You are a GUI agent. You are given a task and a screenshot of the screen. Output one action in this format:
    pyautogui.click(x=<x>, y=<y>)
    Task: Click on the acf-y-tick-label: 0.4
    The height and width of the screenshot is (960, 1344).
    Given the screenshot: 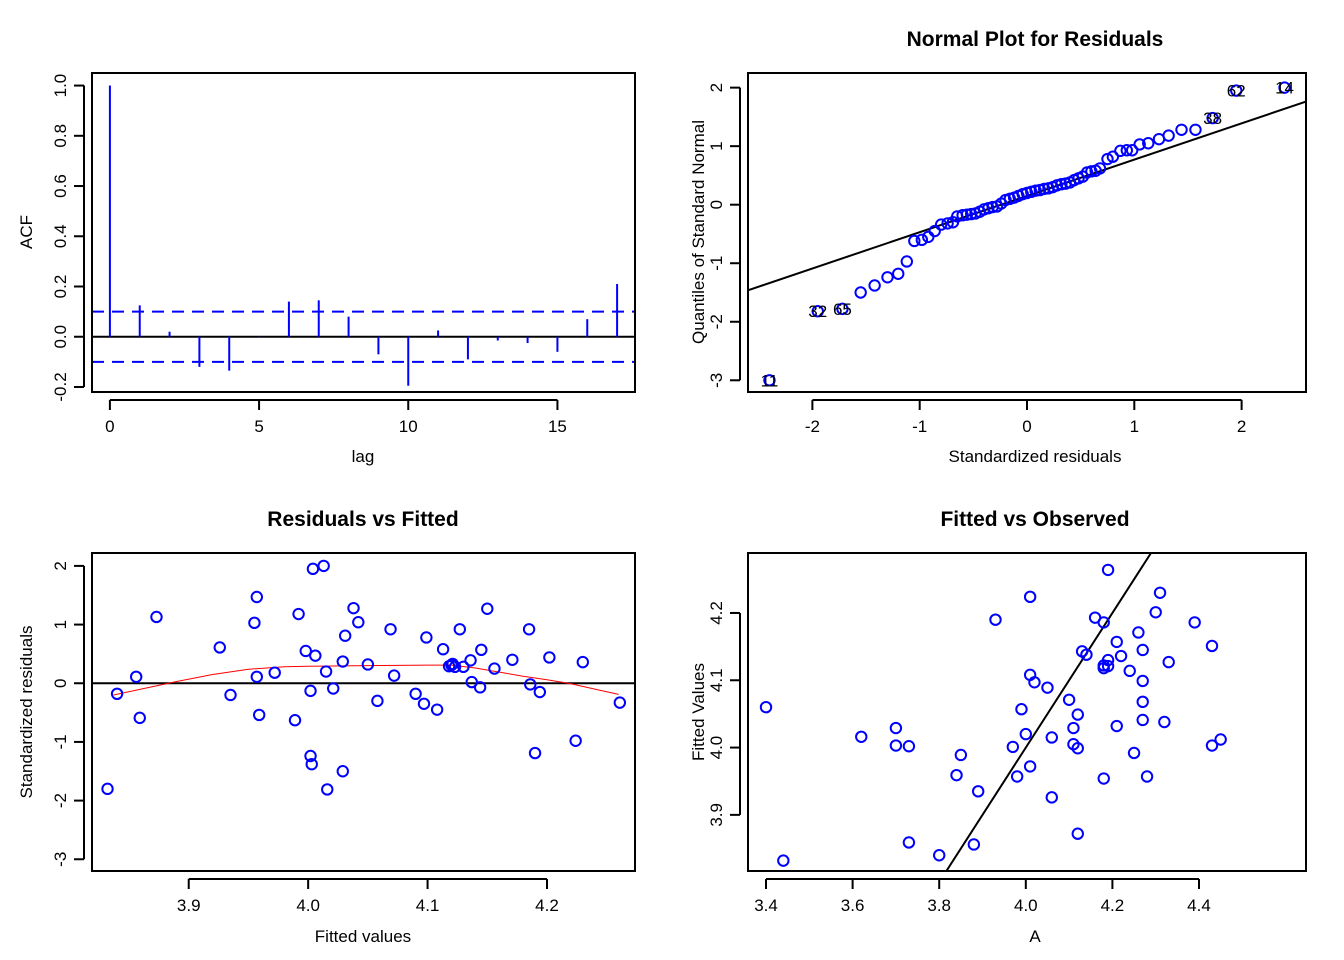 What is the action you would take?
    pyautogui.click(x=60, y=236)
    